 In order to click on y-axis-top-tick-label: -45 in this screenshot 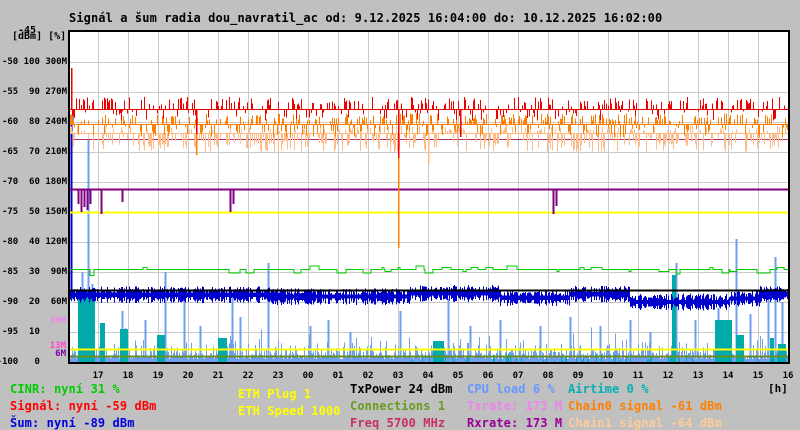, I will do `click(27, 30)`.